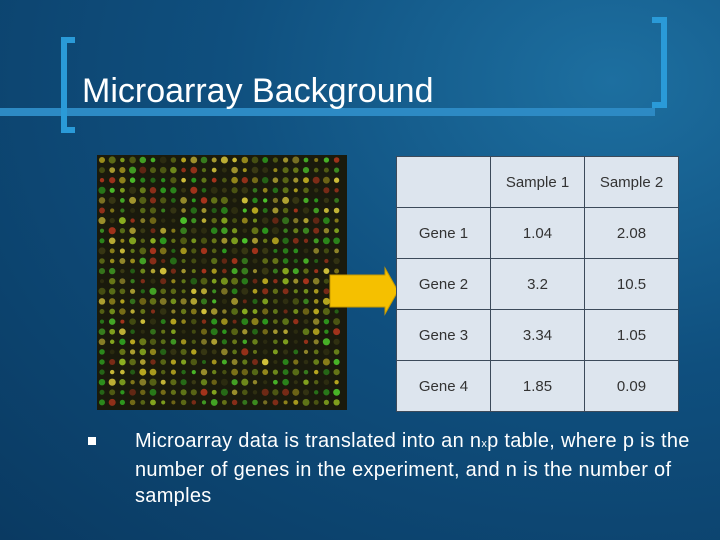 The width and height of the screenshot is (720, 540). I want to click on header-cell: Sample 1, so click(537, 182).